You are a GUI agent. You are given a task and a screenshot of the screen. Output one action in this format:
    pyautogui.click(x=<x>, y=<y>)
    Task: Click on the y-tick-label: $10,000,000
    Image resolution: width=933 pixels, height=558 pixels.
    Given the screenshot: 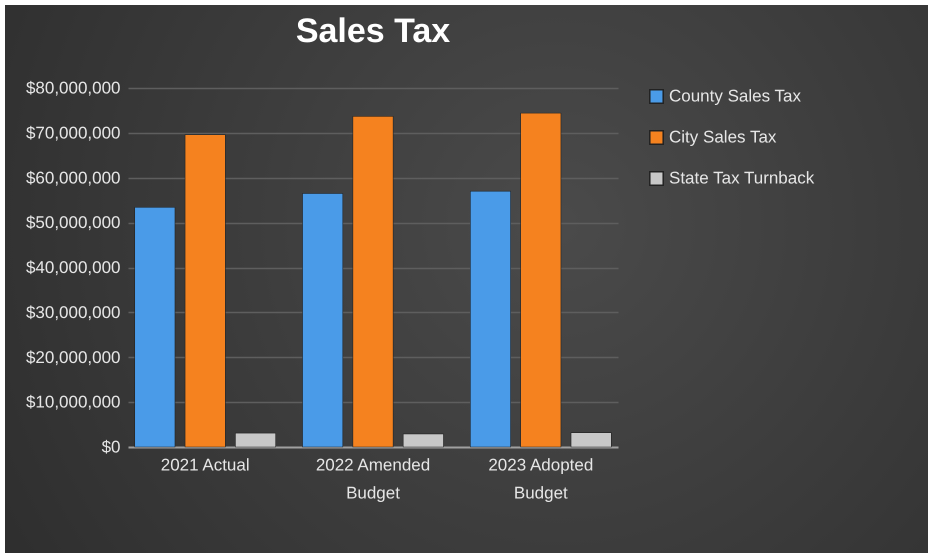 What is the action you would take?
    pyautogui.click(x=73, y=402)
    